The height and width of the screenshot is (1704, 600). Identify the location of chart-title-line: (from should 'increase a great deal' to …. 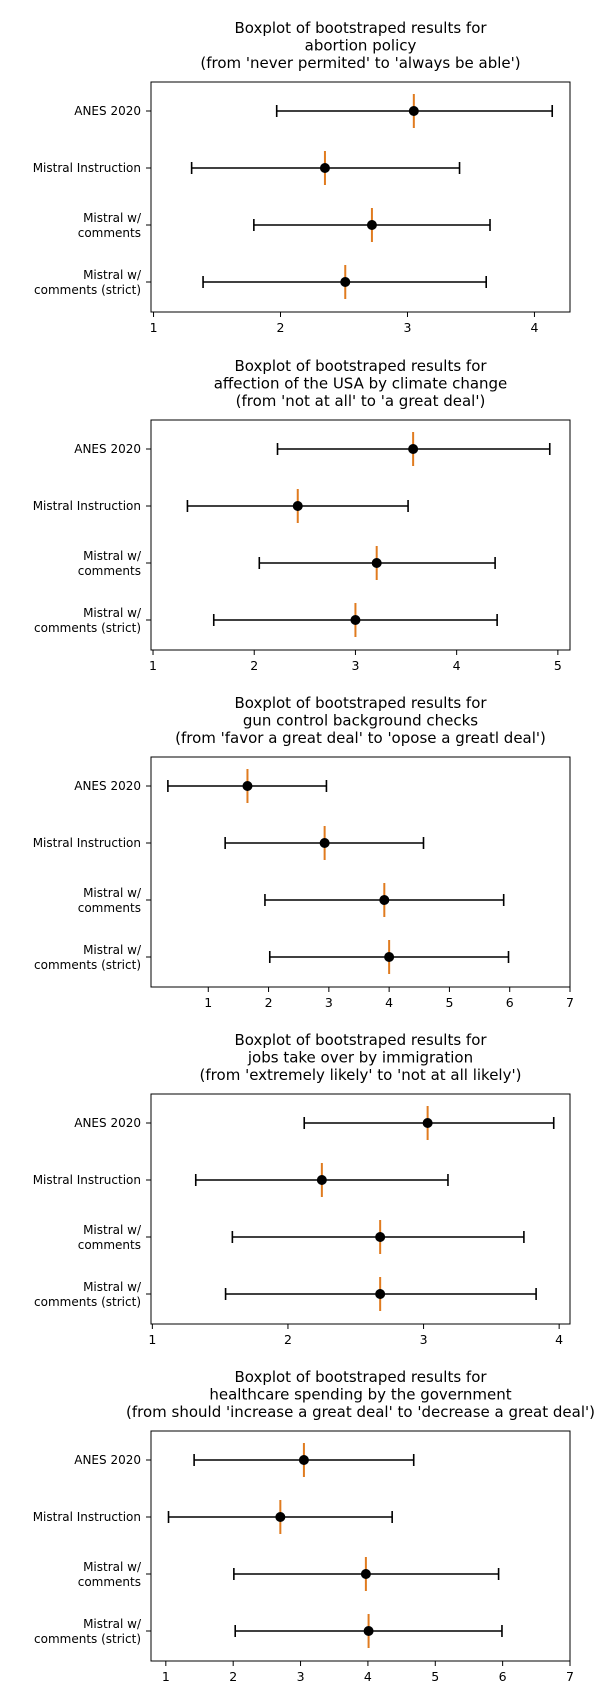
(360, 1412).